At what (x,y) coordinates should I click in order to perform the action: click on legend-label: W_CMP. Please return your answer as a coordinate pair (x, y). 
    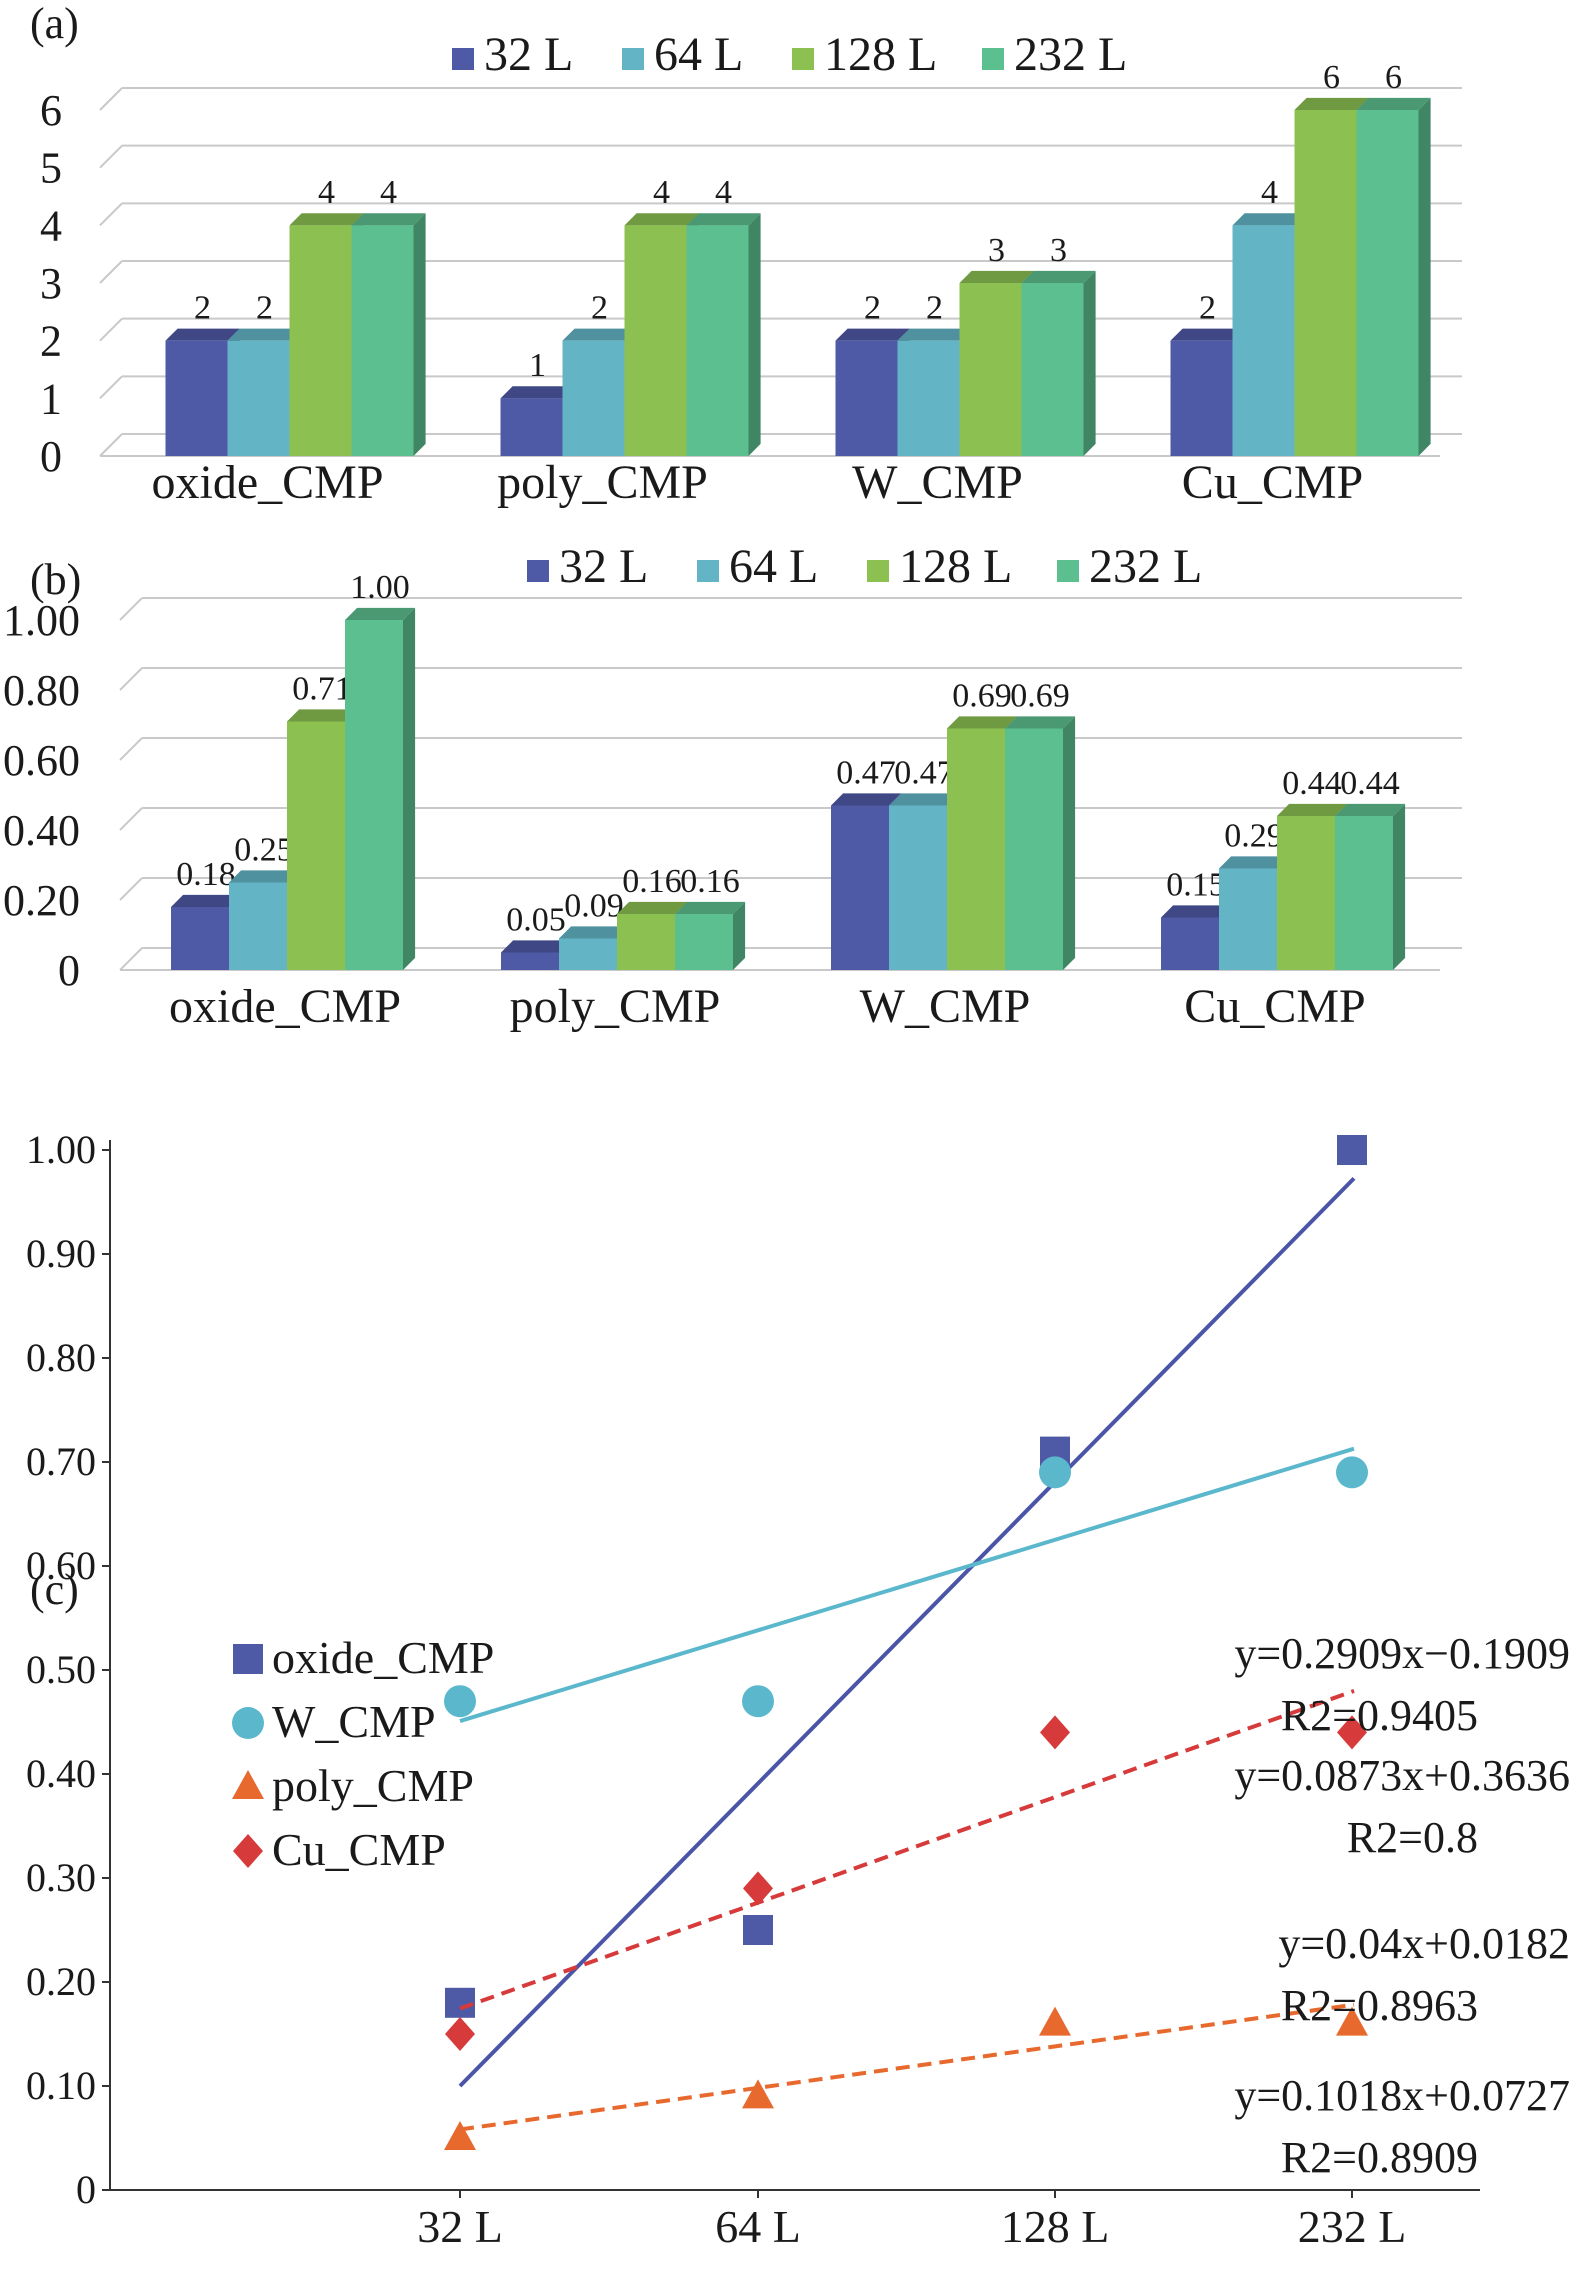
    Looking at the image, I should click on (354, 1721).